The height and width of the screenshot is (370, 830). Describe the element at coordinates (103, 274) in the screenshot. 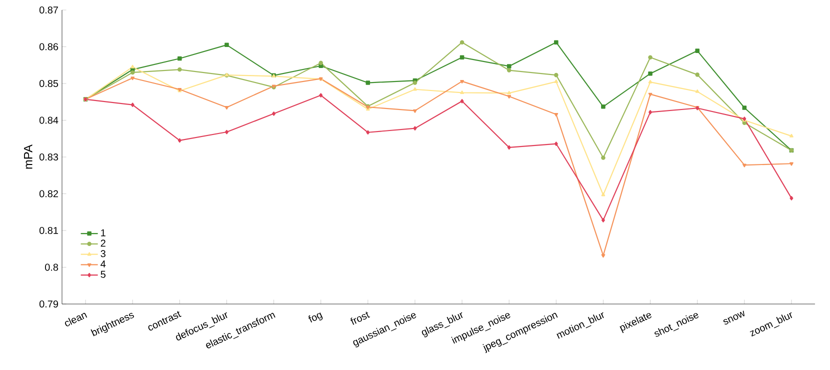

I see `legend-label: 5` at that location.